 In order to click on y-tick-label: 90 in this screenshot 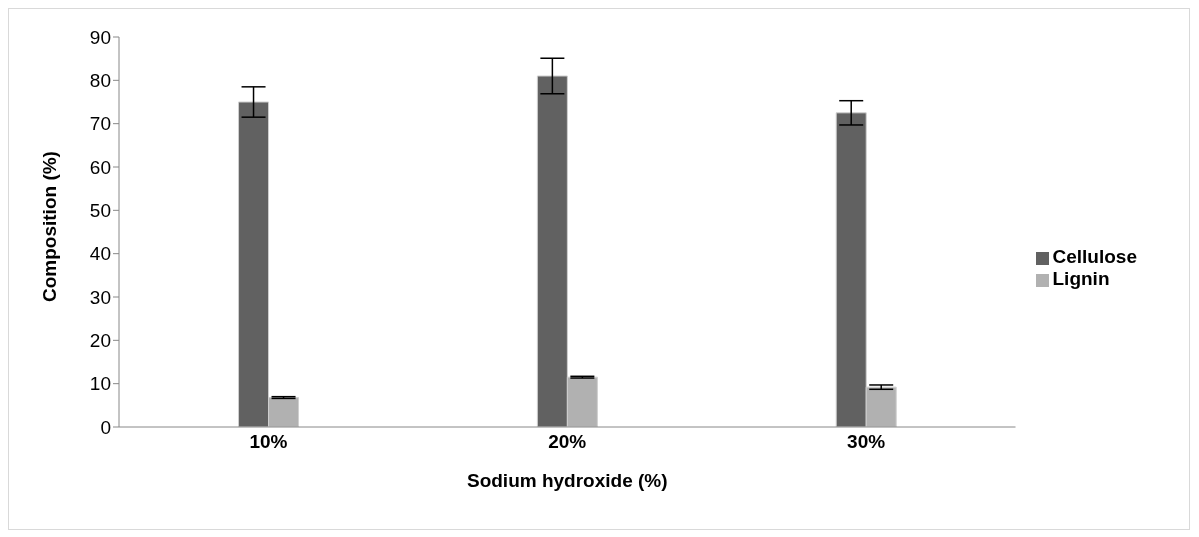, I will do `click(100, 37)`.